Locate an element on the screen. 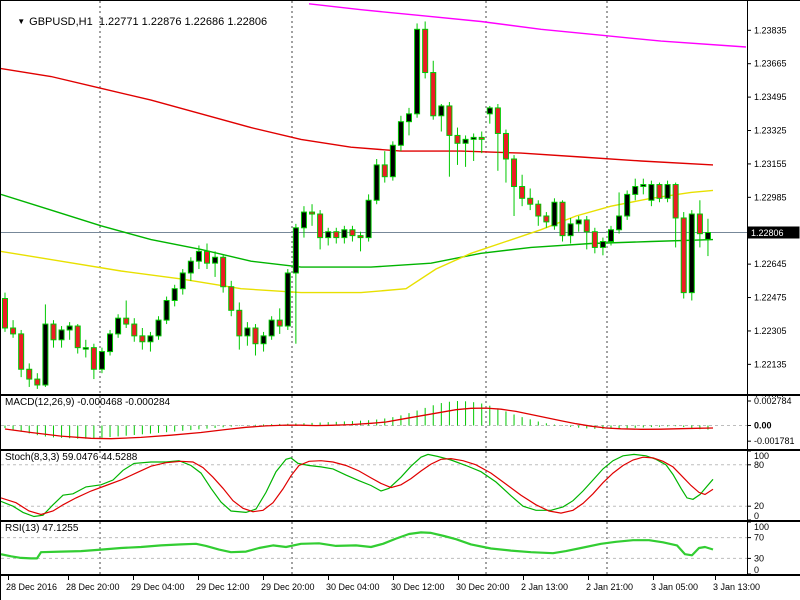  price-tick-label: 1.23835 is located at coordinates (770, 30).